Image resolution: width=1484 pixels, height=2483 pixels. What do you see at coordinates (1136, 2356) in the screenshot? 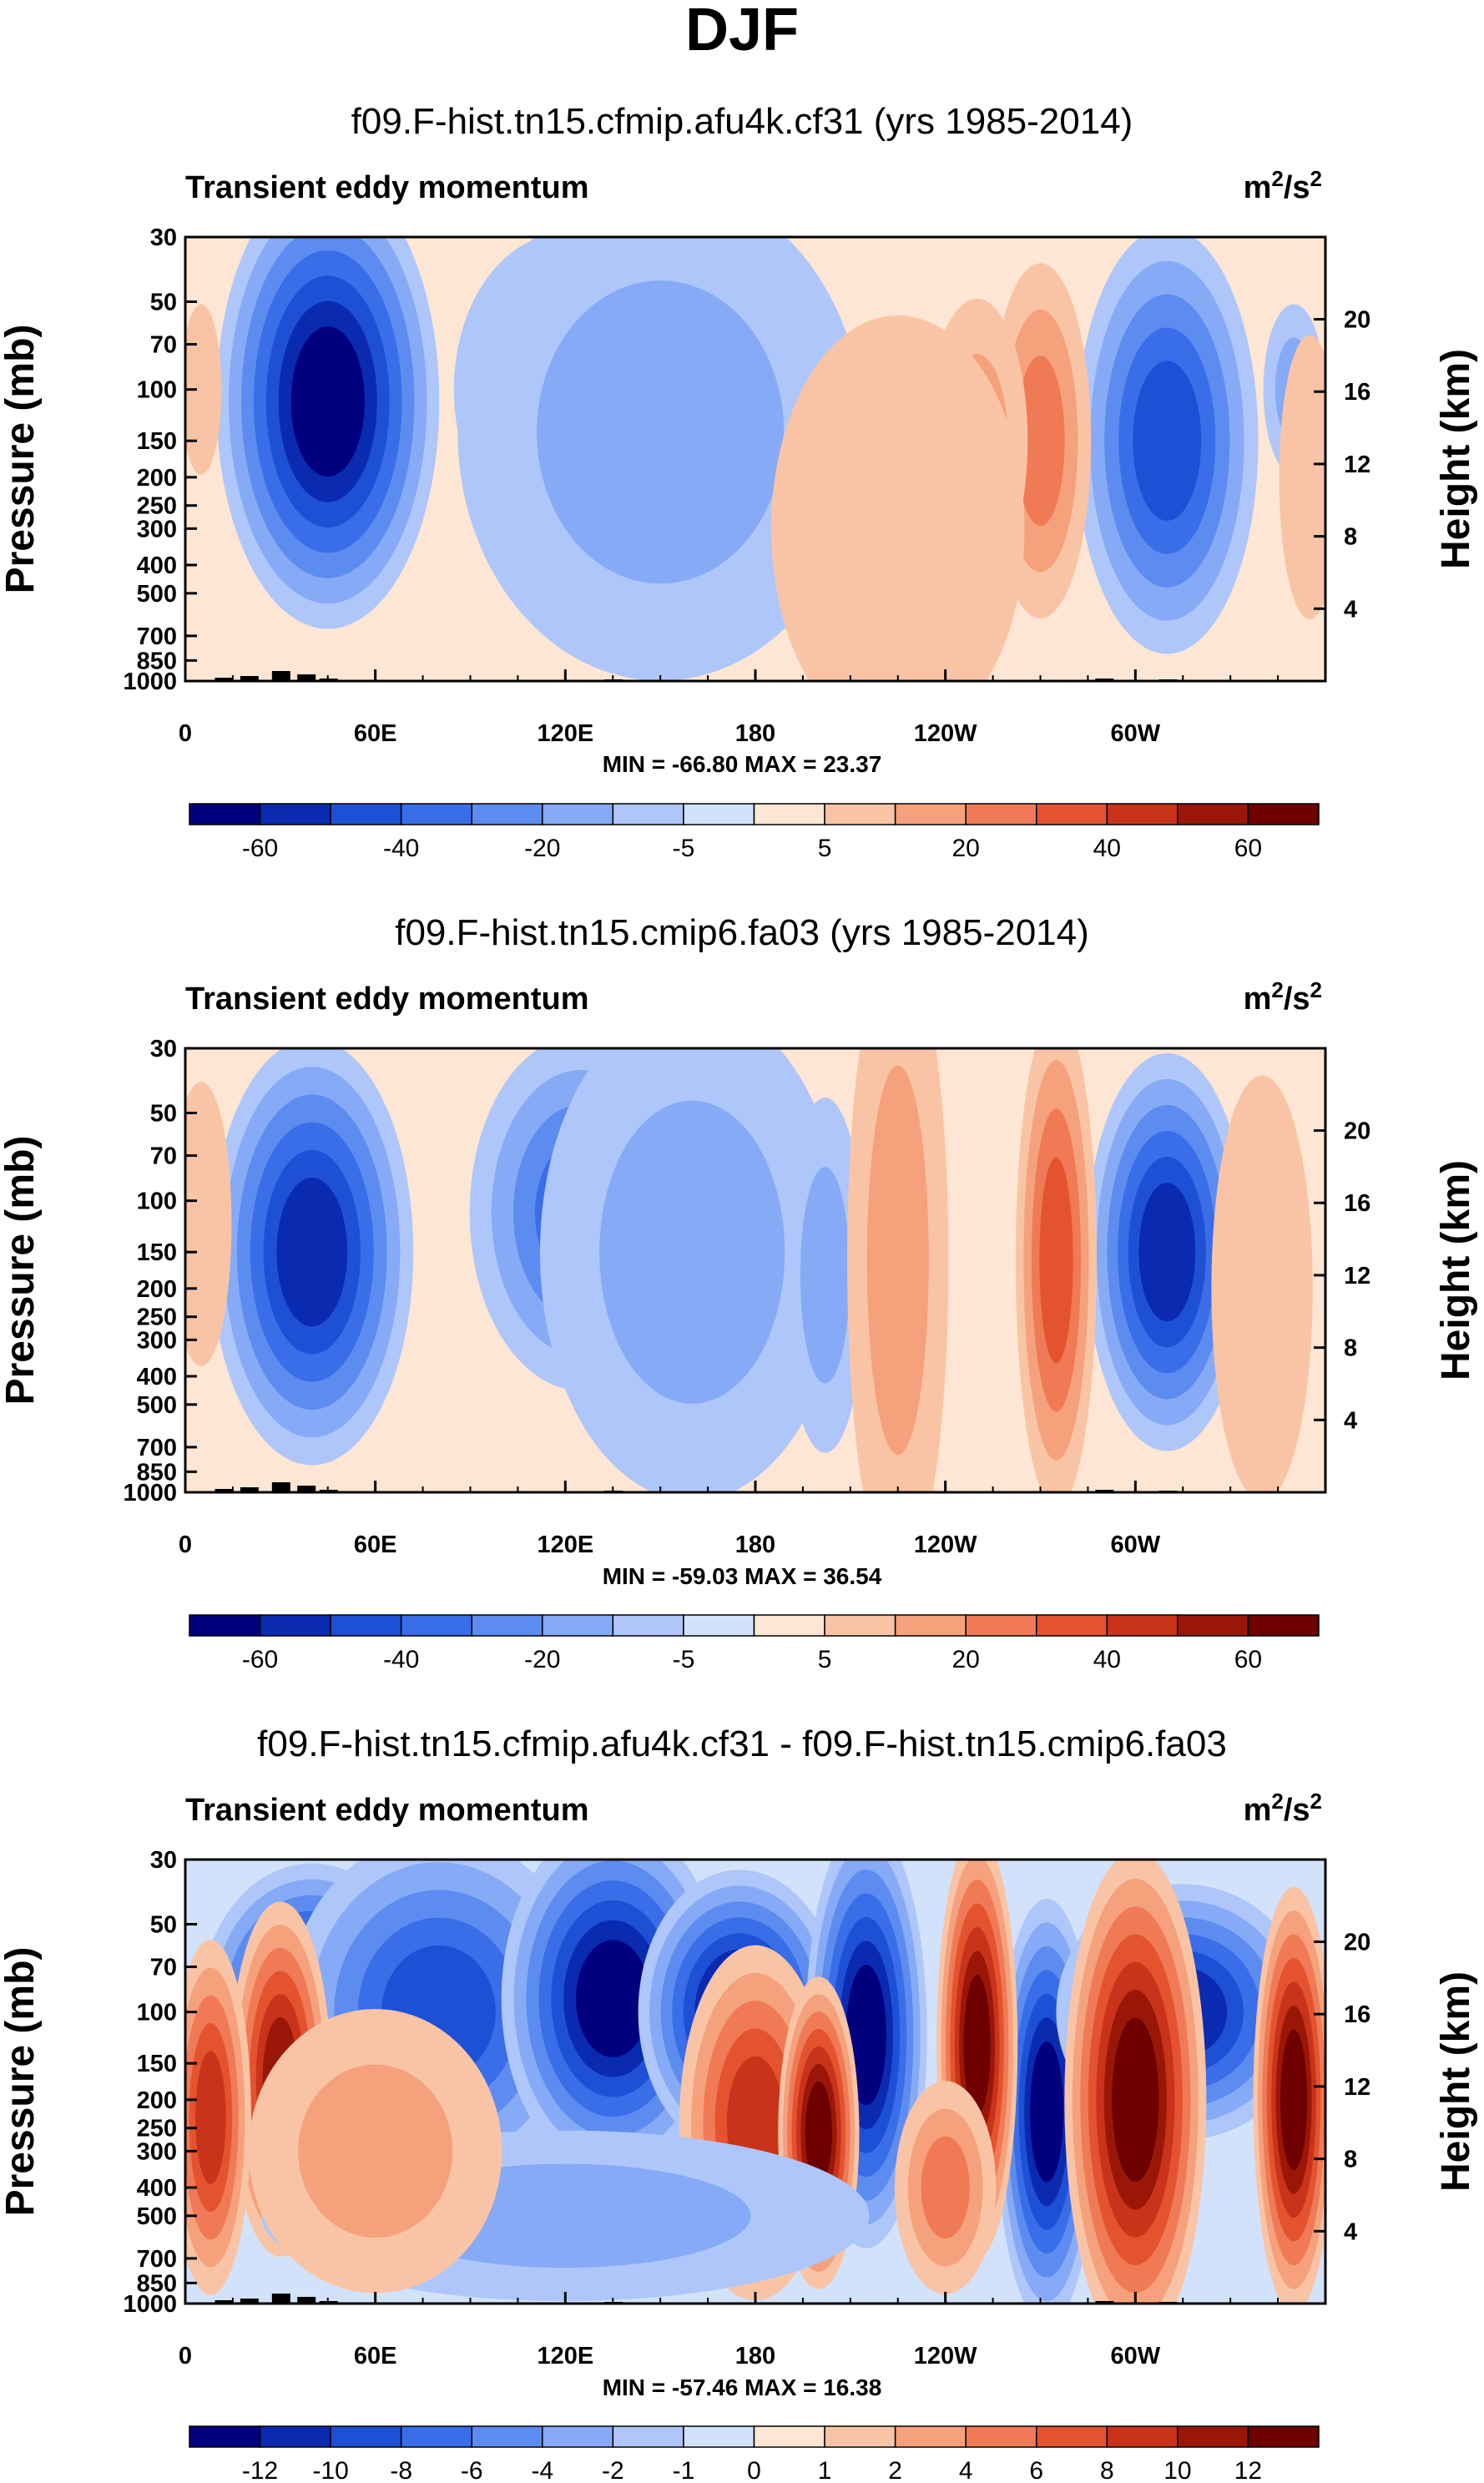
I see `x-tick-label: 60W` at bounding box center [1136, 2356].